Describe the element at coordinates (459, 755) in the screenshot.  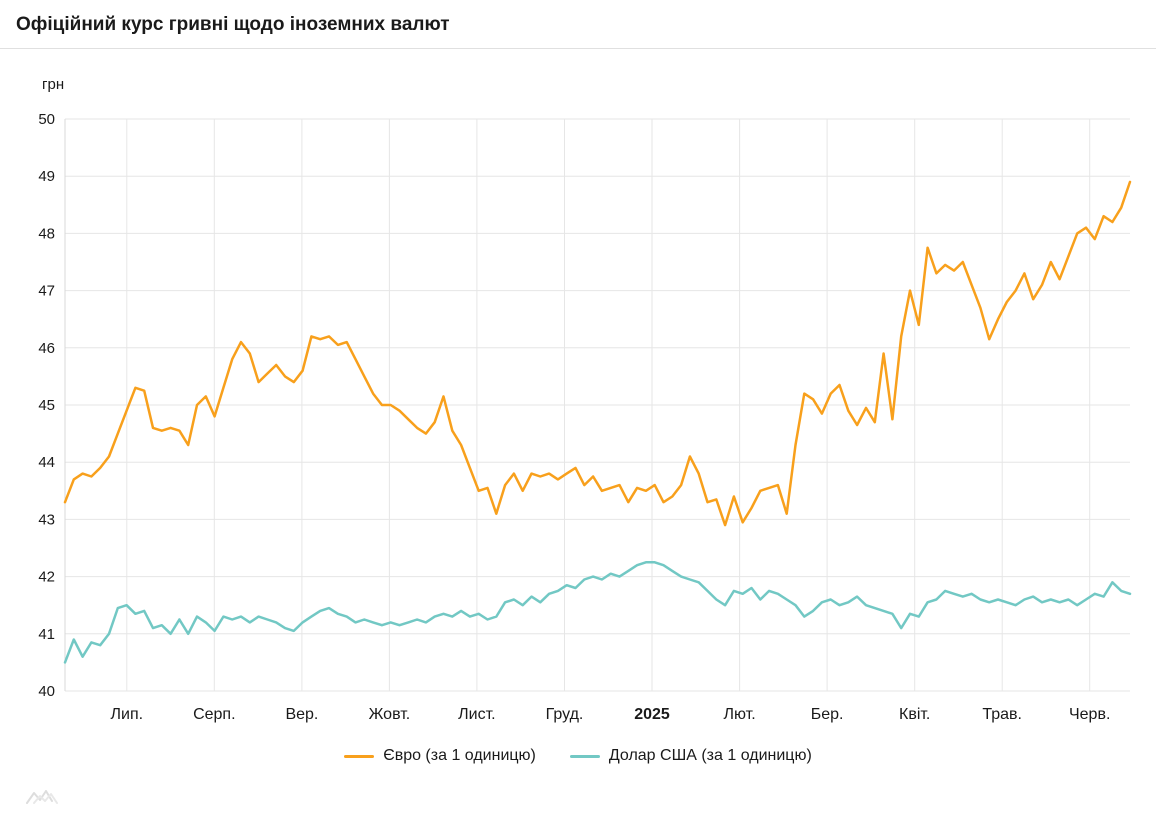
I see `legend-label-euro: Євро (за 1 одиницю)` at that location.